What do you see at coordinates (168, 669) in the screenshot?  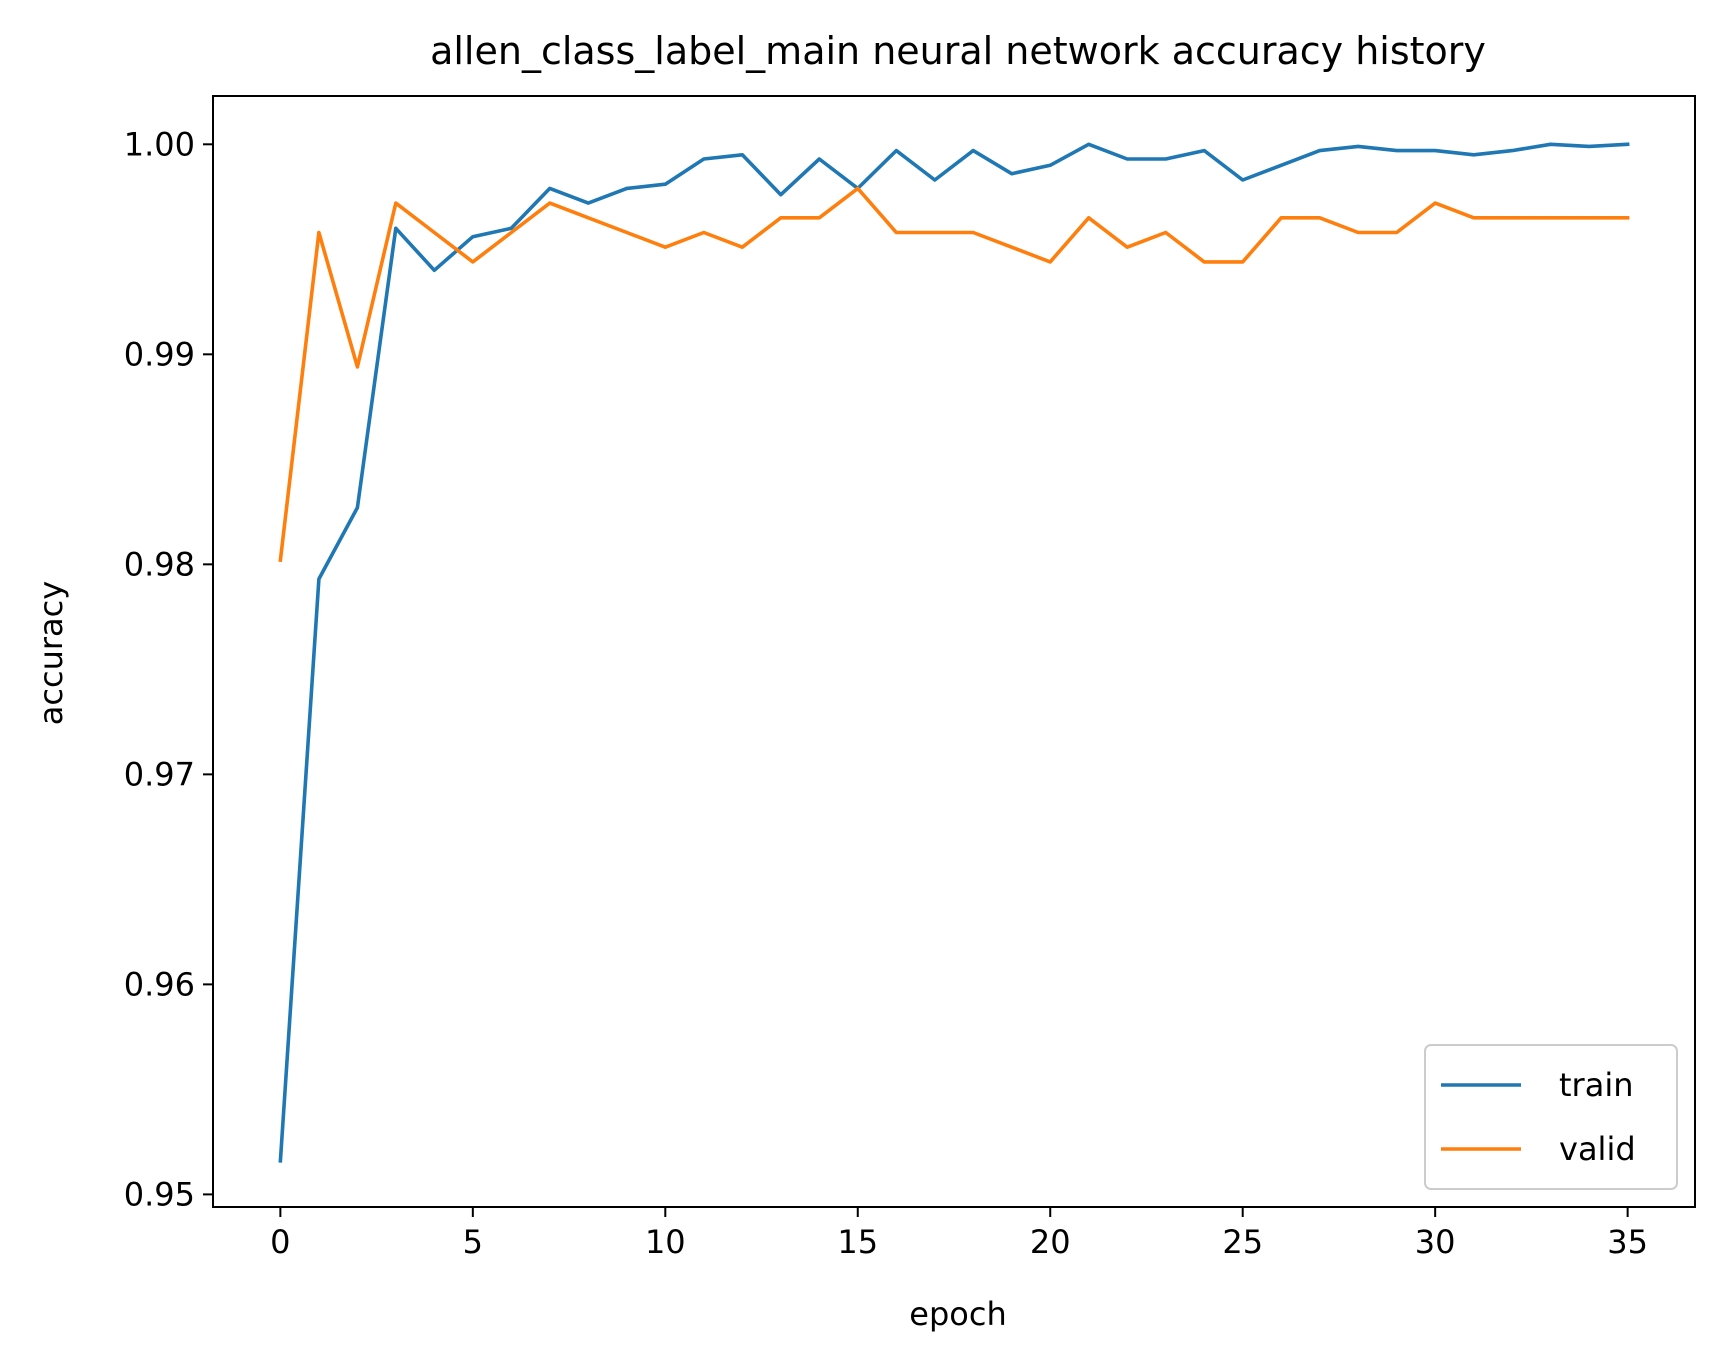 I see `y-axis-ticks: 0.95 0.96 0.97 0.98 0.99 1.00` at bounding box center [168, 669].